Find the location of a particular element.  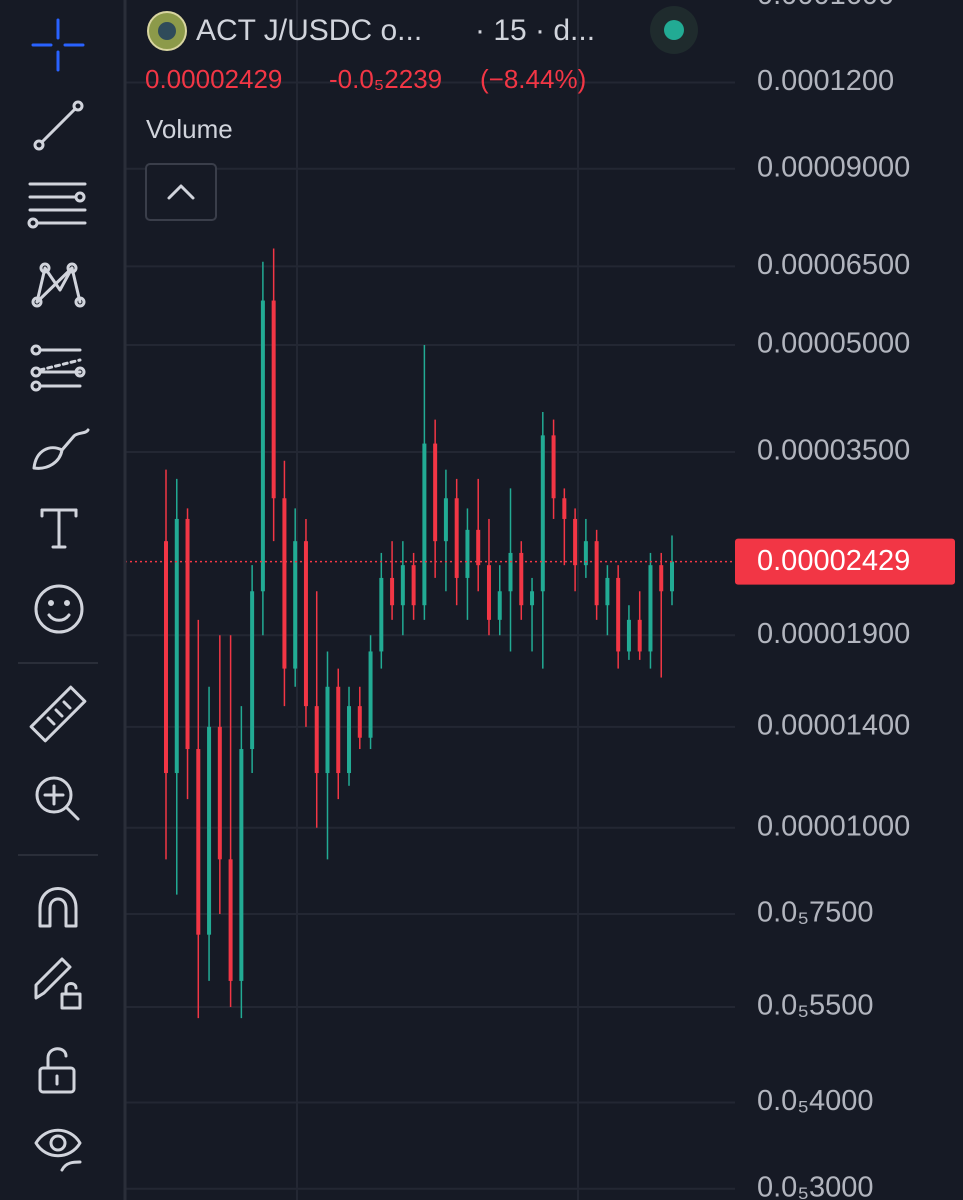

collapse-icon is located at coordinates (181, 192).